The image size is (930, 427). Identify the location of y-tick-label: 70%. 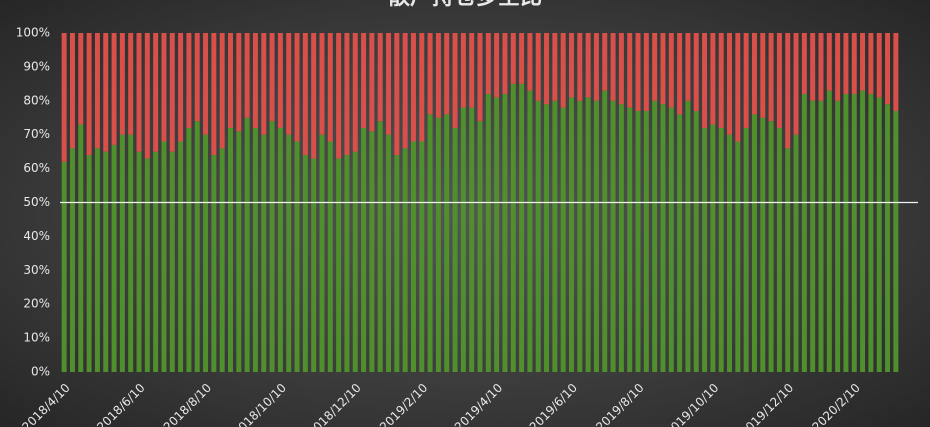
(36, 134).